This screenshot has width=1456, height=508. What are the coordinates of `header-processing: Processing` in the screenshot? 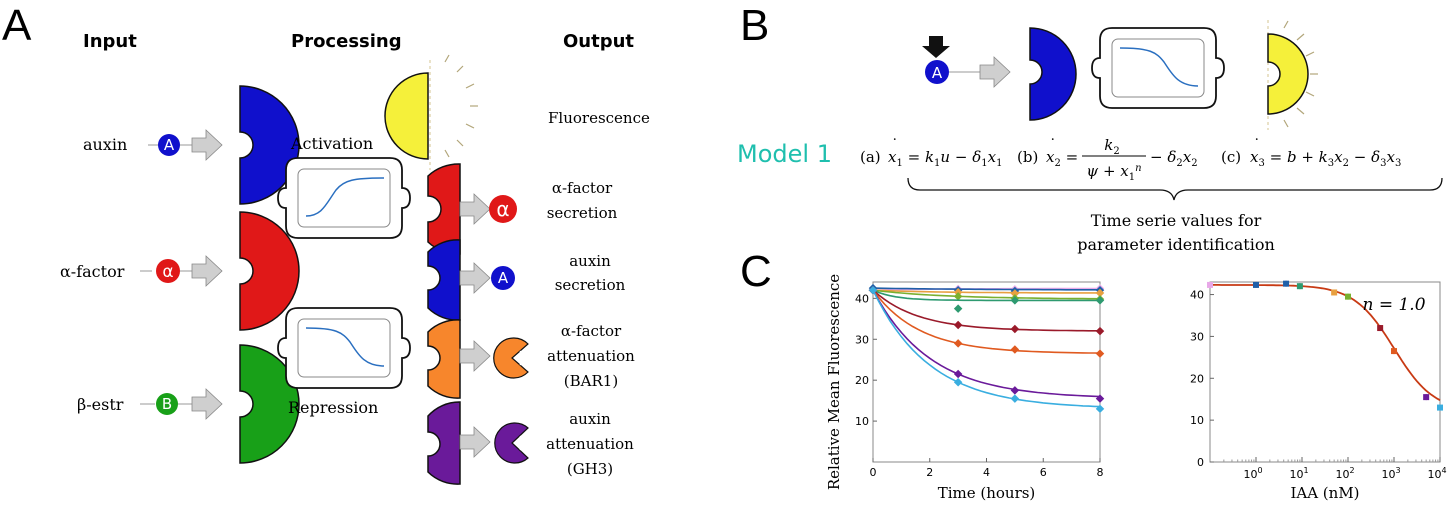 It's located at (346, 41).